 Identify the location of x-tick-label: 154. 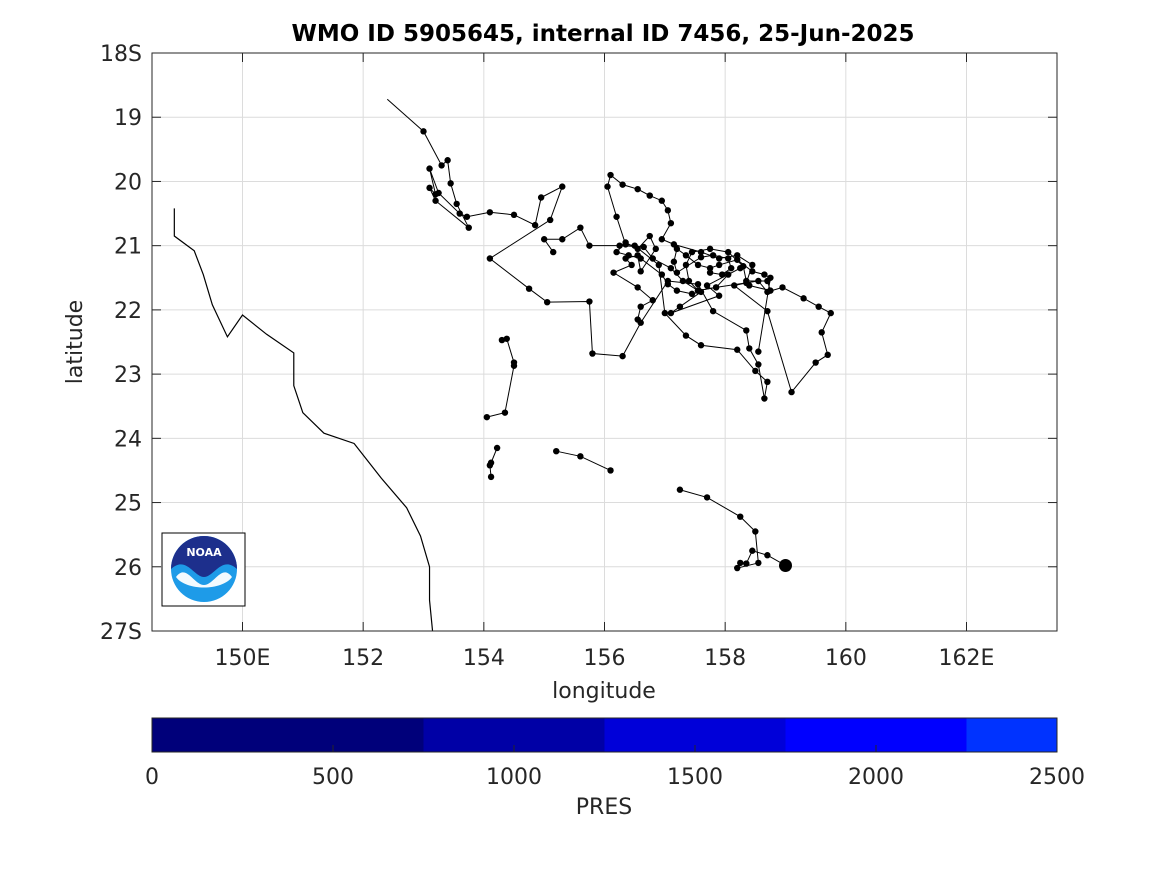
(484, 658).